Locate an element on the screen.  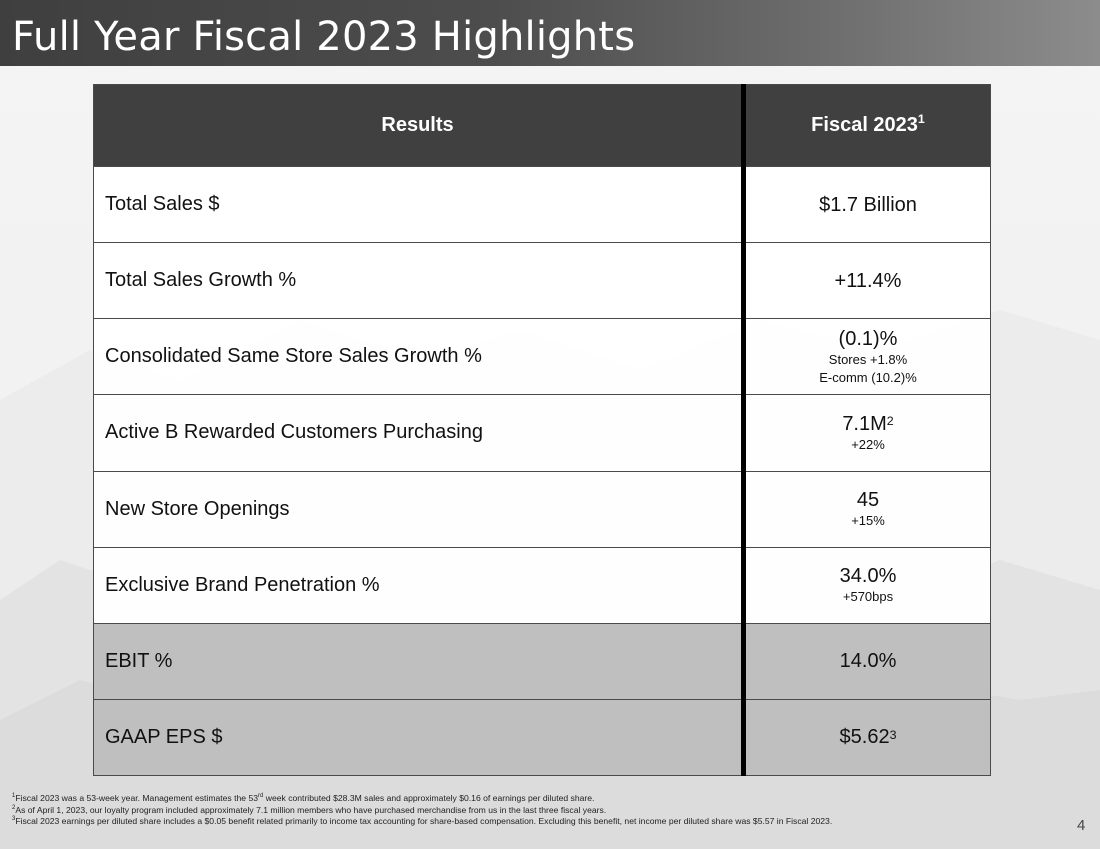
row-subvalue: +22% is located at coordinates (868, 444).